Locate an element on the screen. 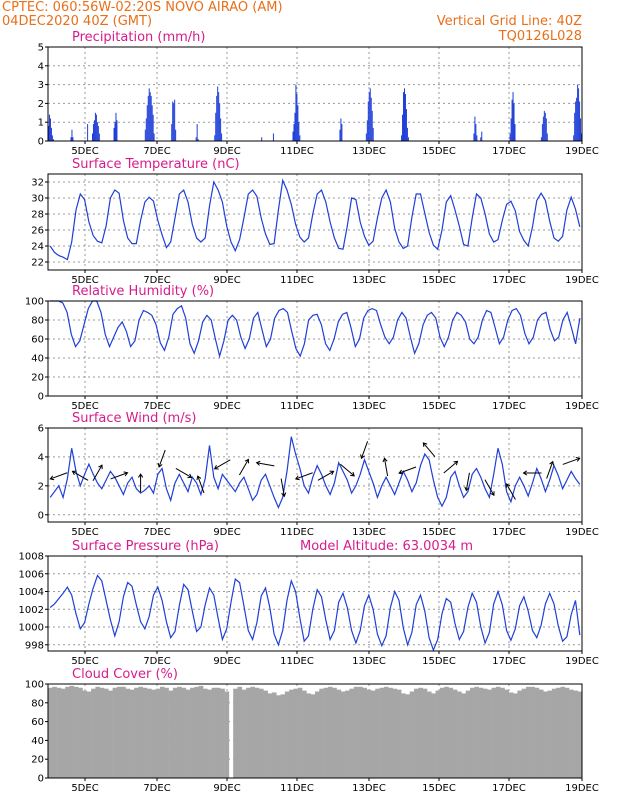 This screenshot has height=804, width=618. panel-title: Surface Wind (m/s) is located at coordinates (134, 418).